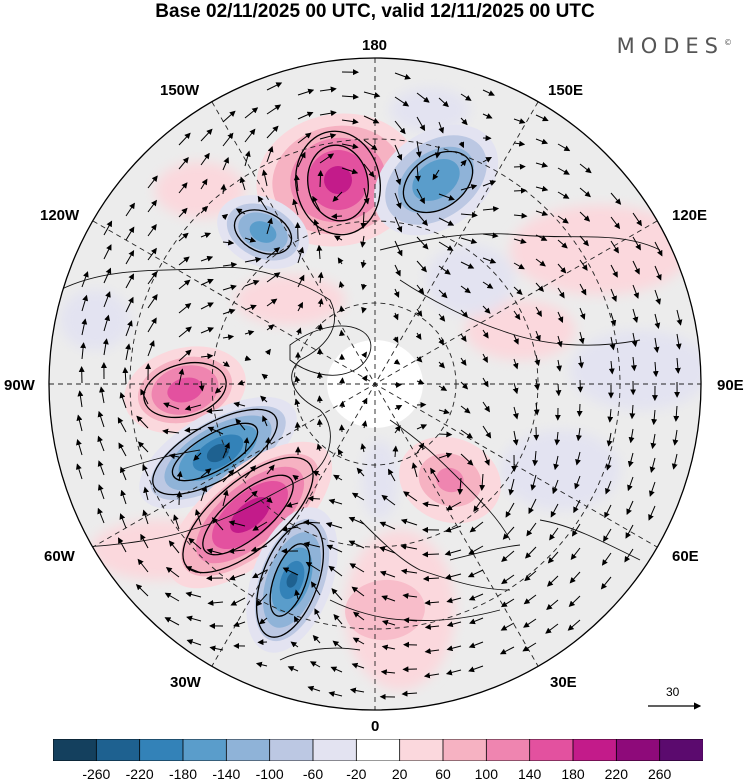 The width and height of the screenshot is (750, 783). What do you see at coordinates (59, 556) in the screenshot?
I see `lon-label-60w: 60W` at bounding box center [59, 556].